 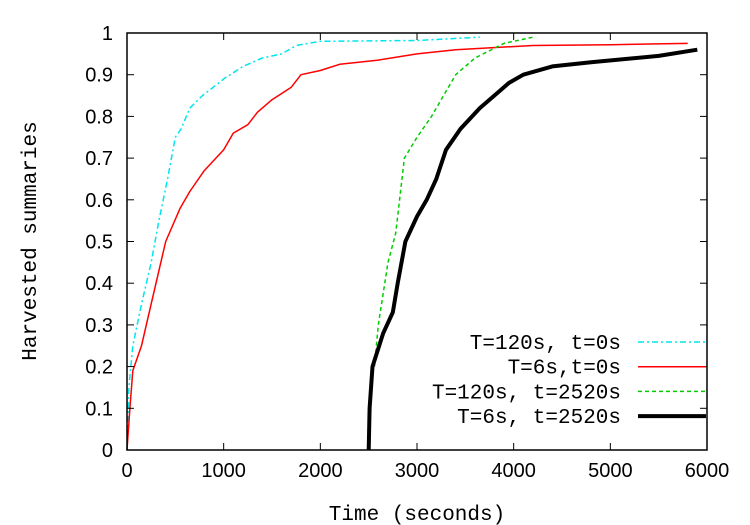 I want to click on y-tick-label: 0.9, so click(x=99, y=76).